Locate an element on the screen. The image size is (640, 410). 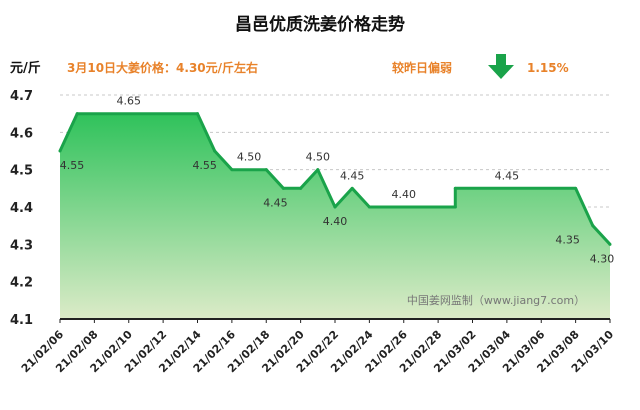
data-label: 4.30 is located at coordinates (602, 258).